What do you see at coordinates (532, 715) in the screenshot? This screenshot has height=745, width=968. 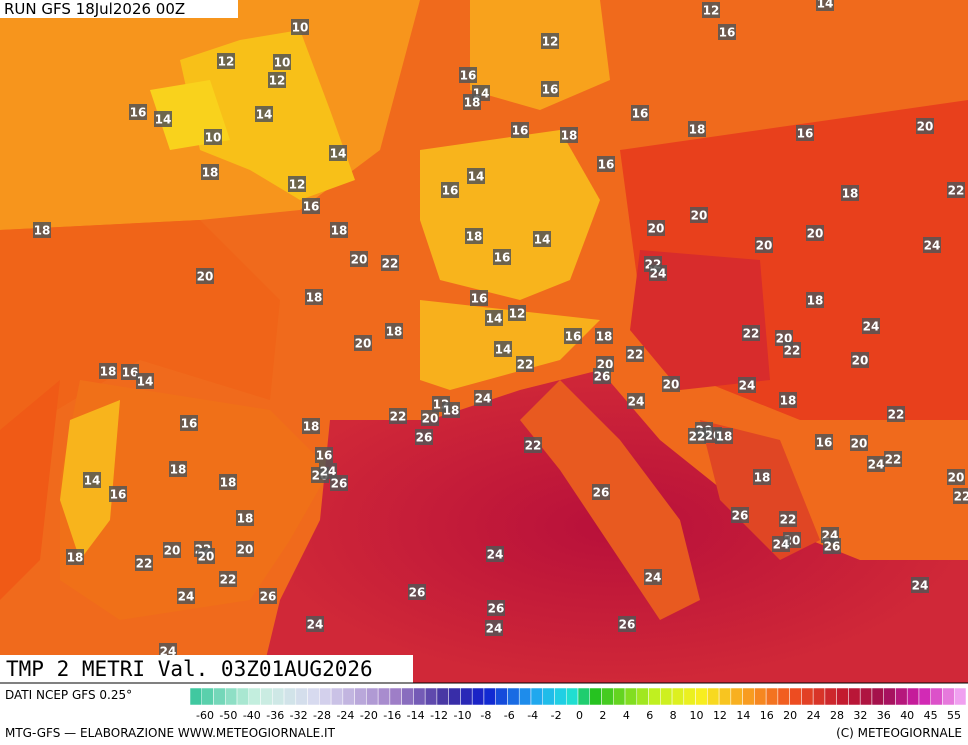 I see `colorbar-label: -4` at bounding box center [532, 715].